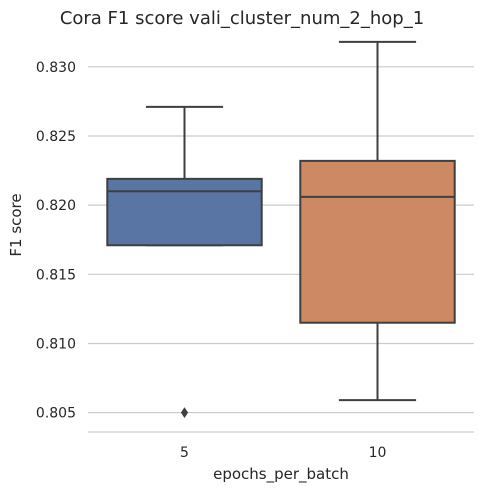 The width and height of the screenshot is (484, 493). I want to click on x-tick-label: 5, so click(184, 453).